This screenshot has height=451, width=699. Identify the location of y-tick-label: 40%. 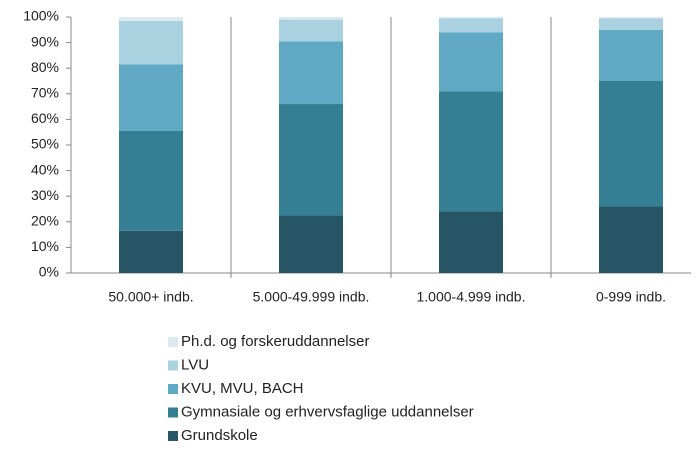
(45, 169).